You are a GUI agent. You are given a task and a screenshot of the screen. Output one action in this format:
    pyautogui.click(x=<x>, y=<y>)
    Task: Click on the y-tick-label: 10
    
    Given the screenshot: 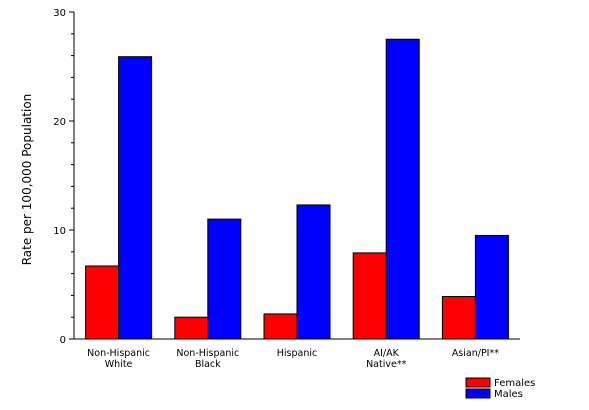 What is the action you would take?
    pyautogui.click(x=59, y=231)
    